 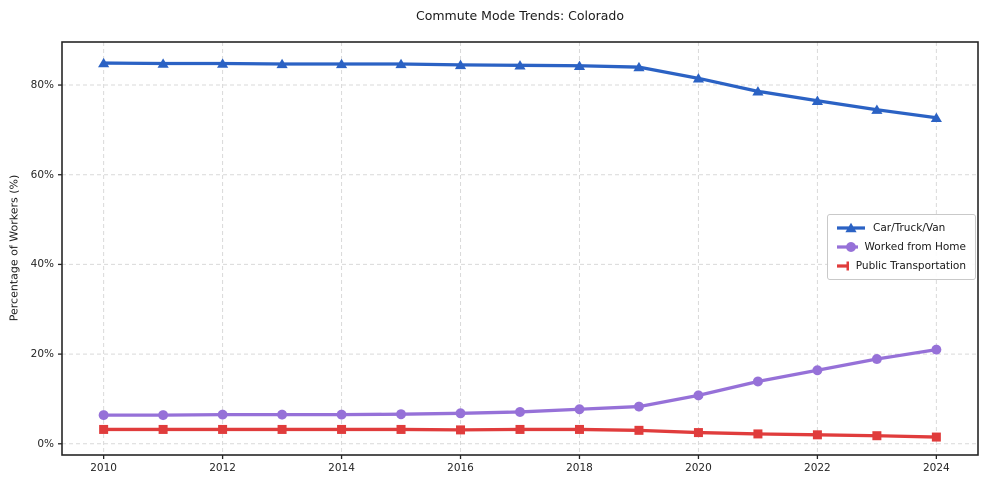 What do you see at coordinates (103, 468) in the screenshot?
I see `x-tick-label: 2010` at bounding box center [103, 468].